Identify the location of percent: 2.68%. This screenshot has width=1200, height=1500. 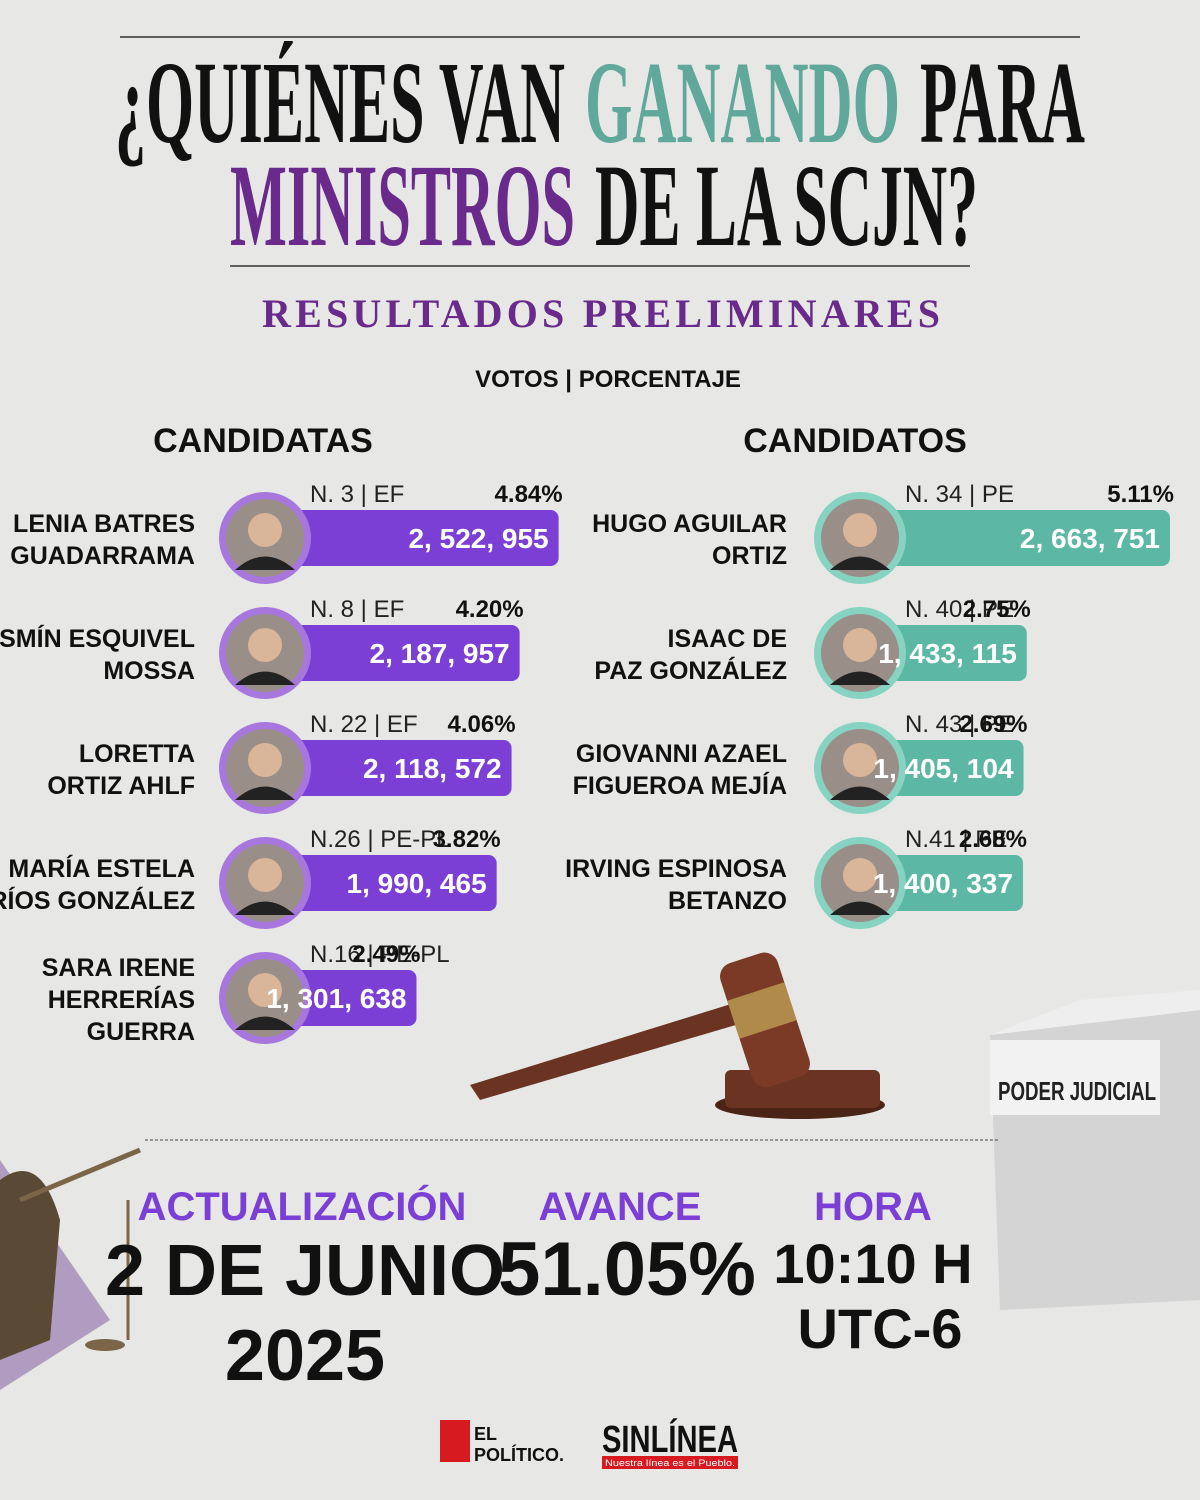
(993, 839).